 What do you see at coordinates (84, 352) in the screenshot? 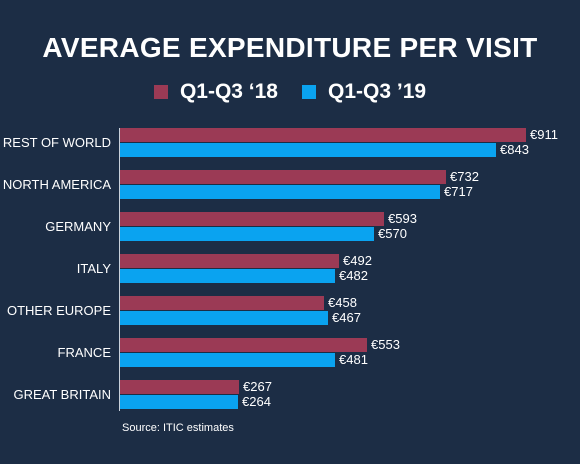
I see `category-label: FRANCE` at bounding box center [84, 352].